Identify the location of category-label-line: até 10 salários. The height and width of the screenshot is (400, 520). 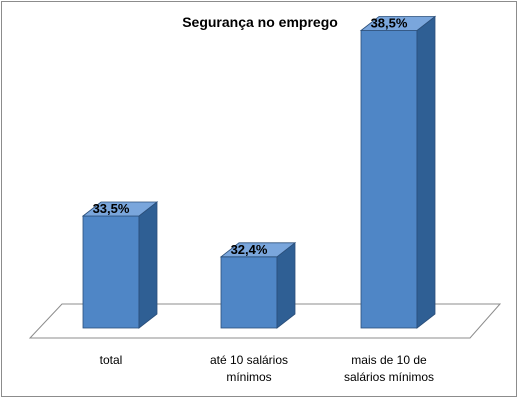
(249, 360).